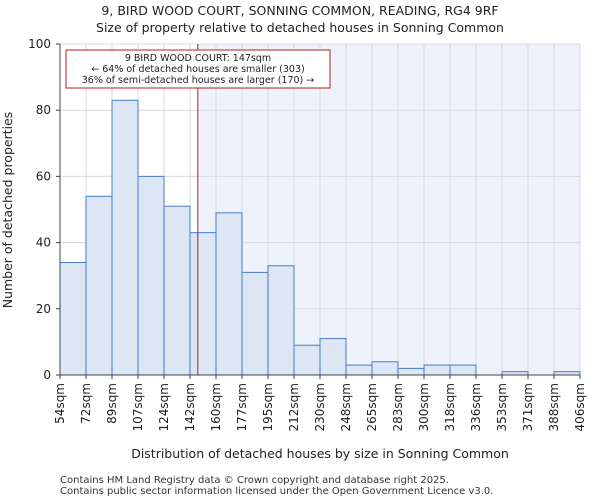 This screenshot has height=500, width=600. I want to click on y-tick-label: 0, so click(47, 375).